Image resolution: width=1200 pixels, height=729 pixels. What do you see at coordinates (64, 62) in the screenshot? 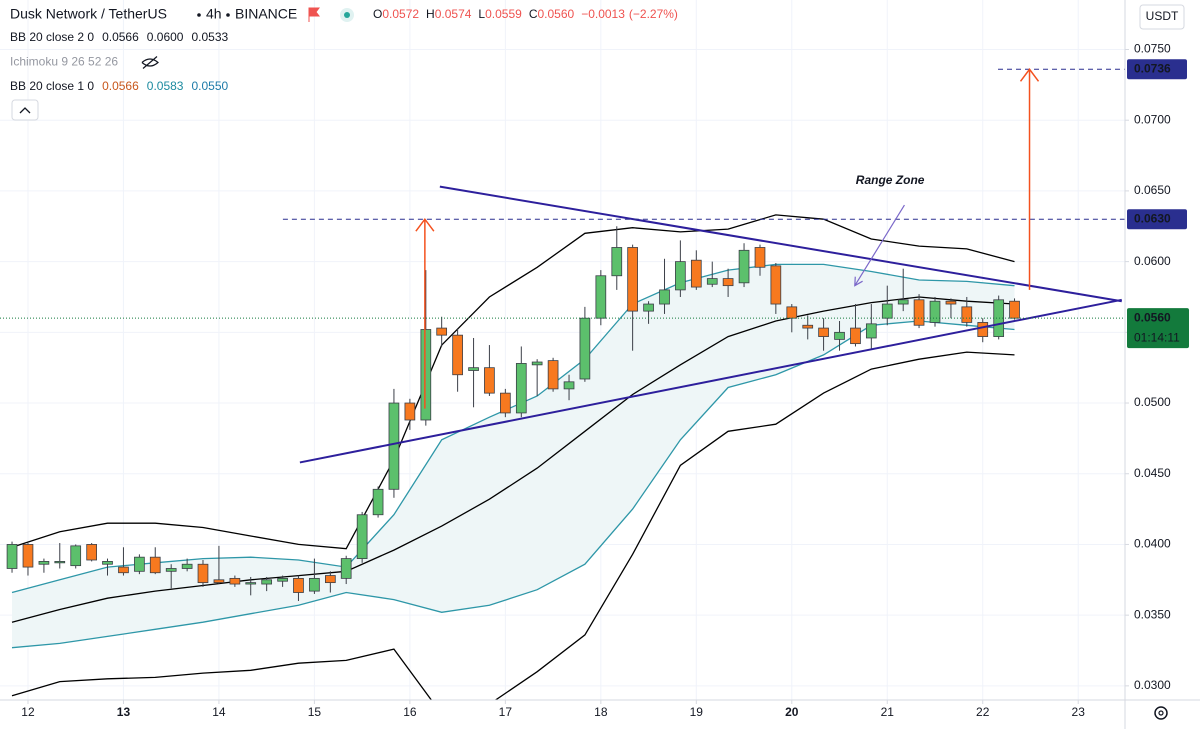
I see `indicator-name: Ichimoku 9 26 52 26` at bounding box center [64, 62].